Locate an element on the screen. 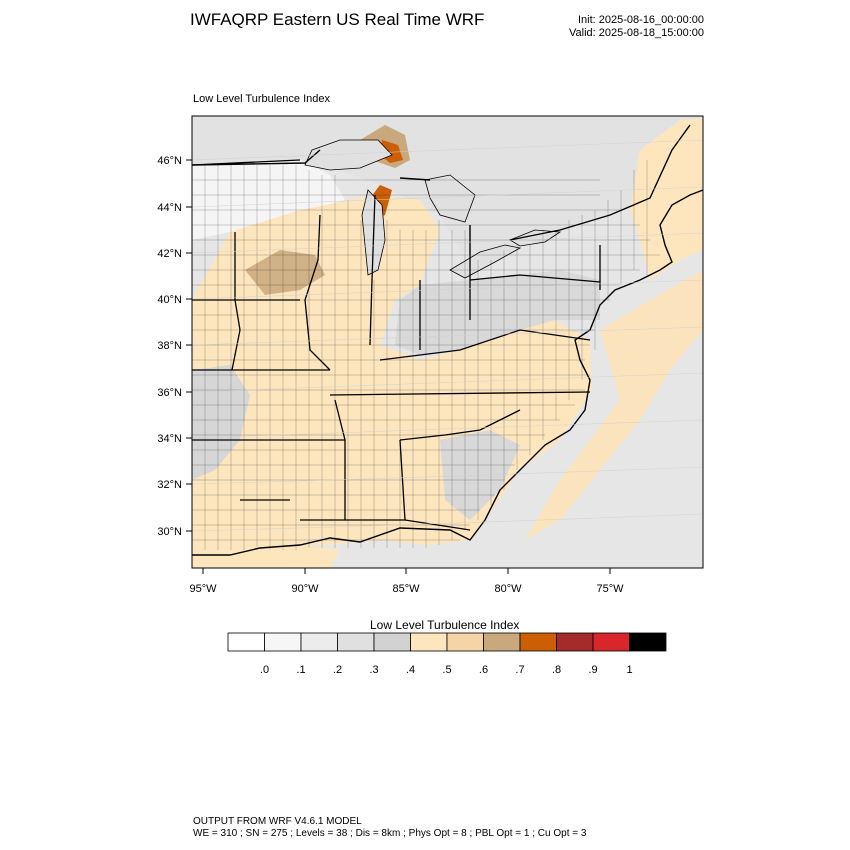 Image resolution: width=850 pixels, height=850 pixels. colorbar-label: .0 is located at coordinates (264, 670).